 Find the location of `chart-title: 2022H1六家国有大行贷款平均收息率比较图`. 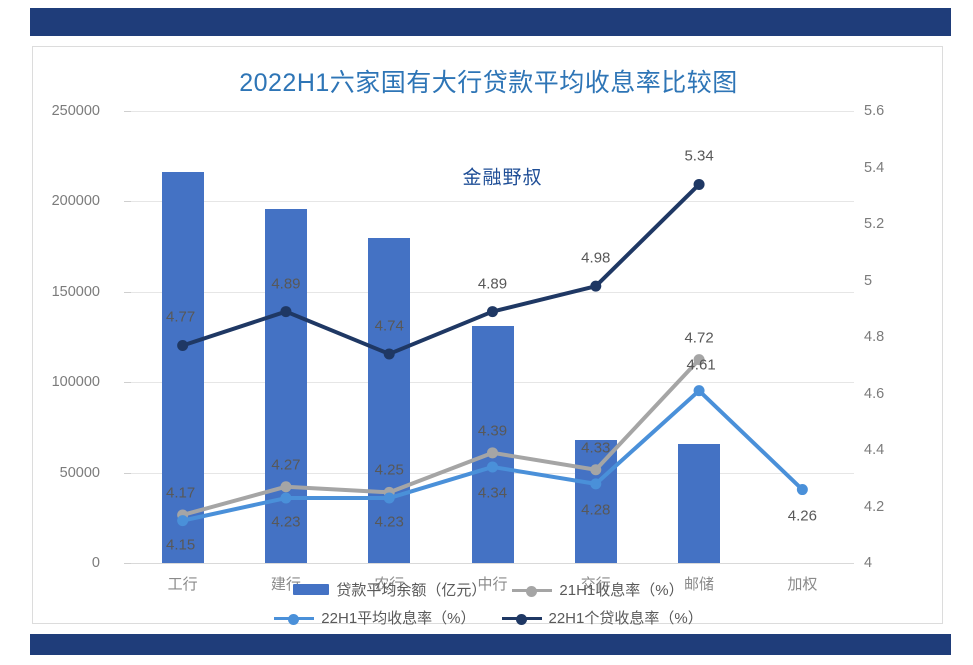

chart-title: 2022H1六家国有大行贷款平均收息率比较图 is located at coordinates (488, 83).